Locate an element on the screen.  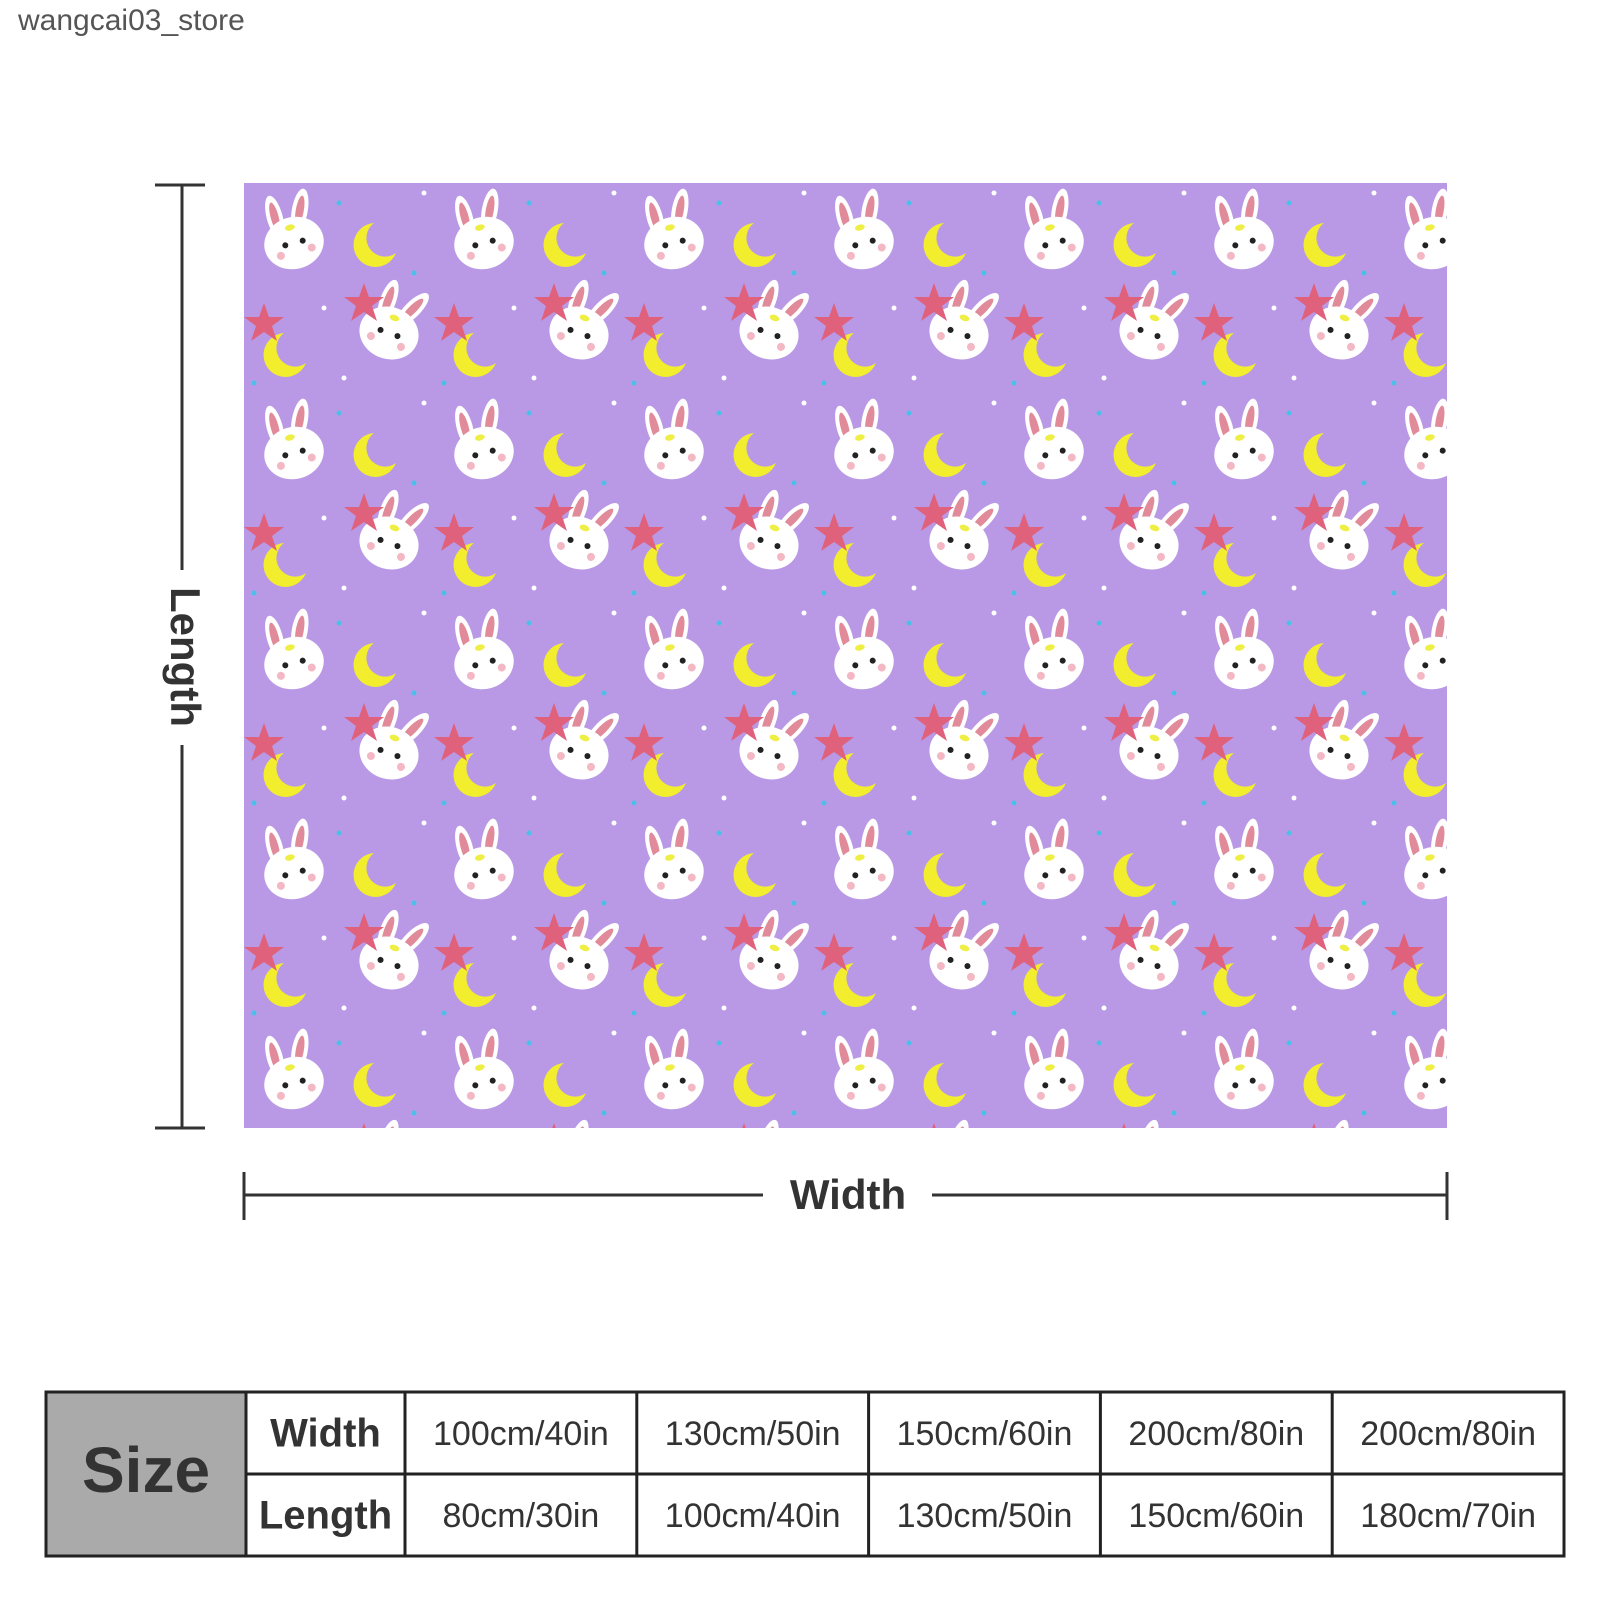
width-label: Width is located at coordinates (848, 1194).